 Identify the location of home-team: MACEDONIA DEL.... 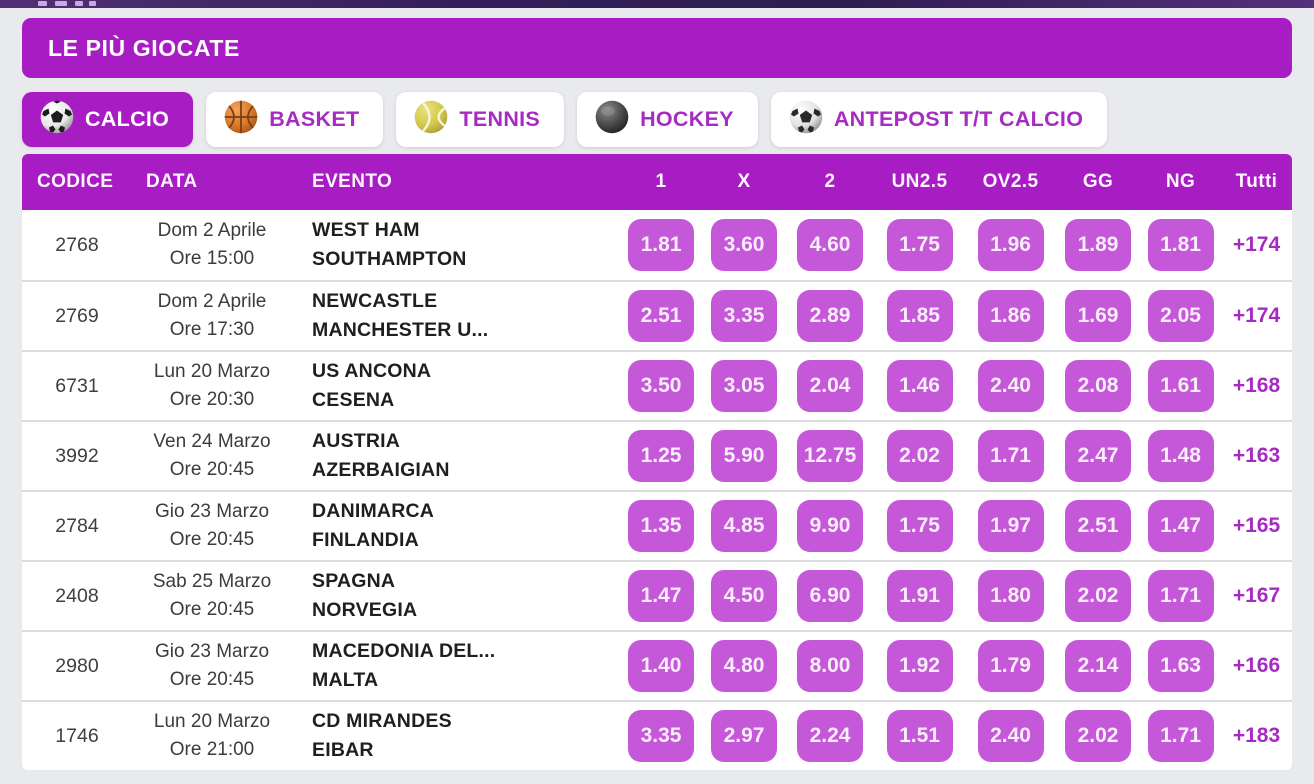
(404, 650).